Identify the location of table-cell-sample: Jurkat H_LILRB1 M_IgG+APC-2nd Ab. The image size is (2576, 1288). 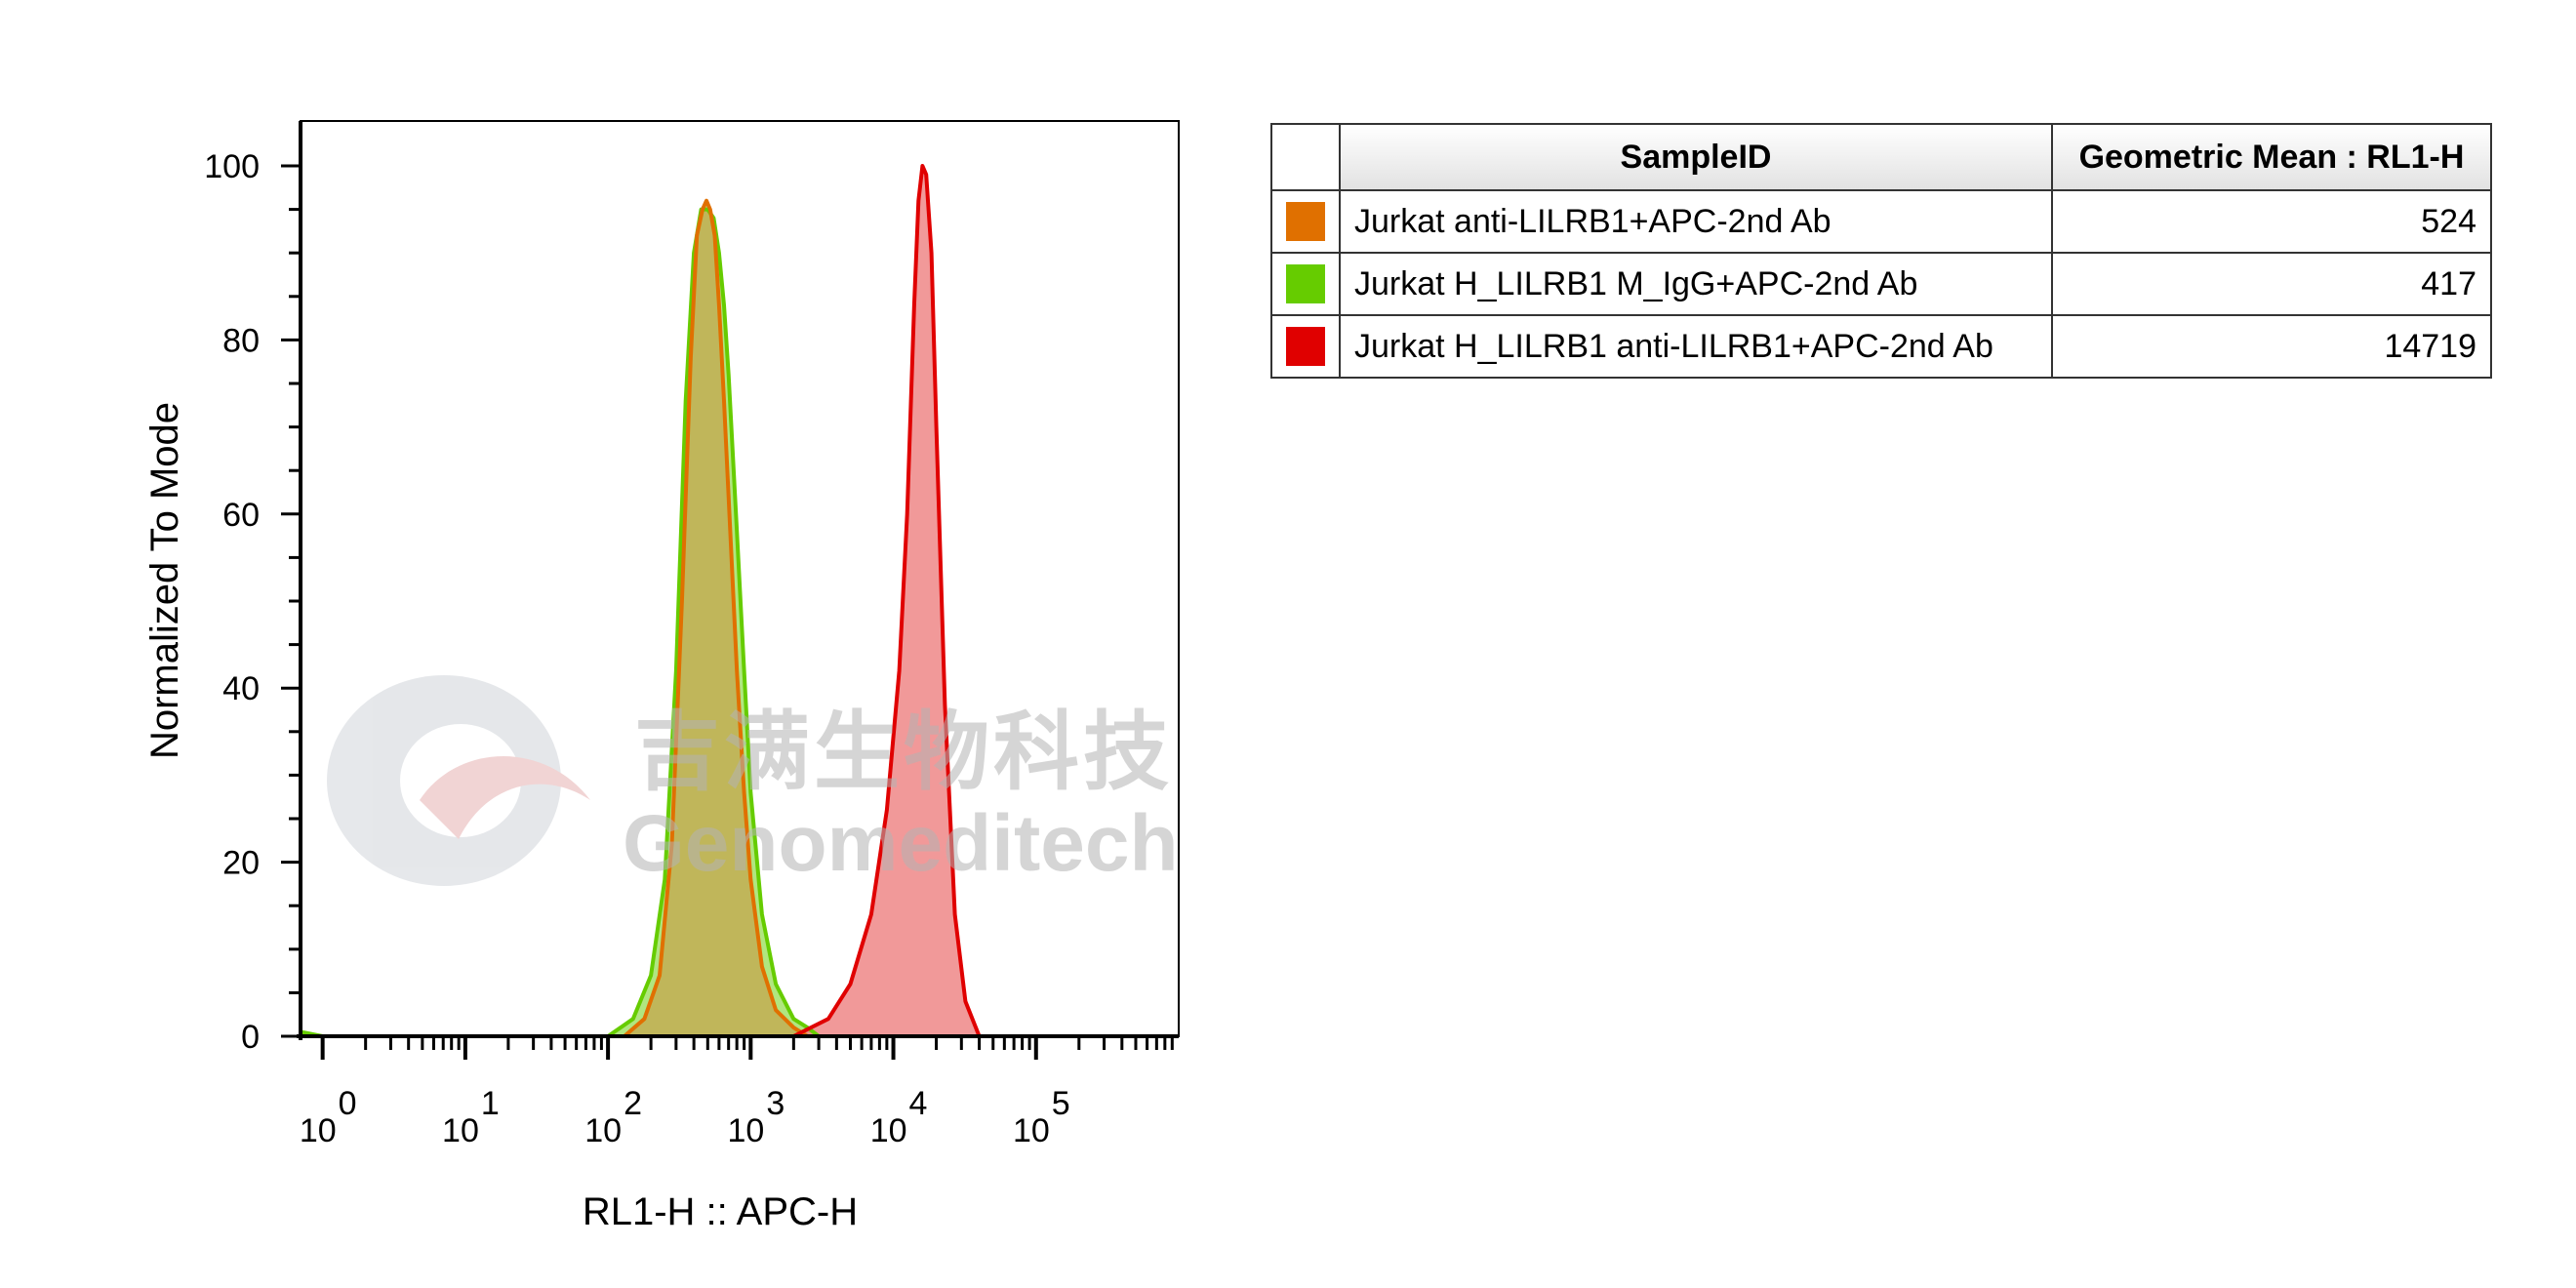
(1696, 284).